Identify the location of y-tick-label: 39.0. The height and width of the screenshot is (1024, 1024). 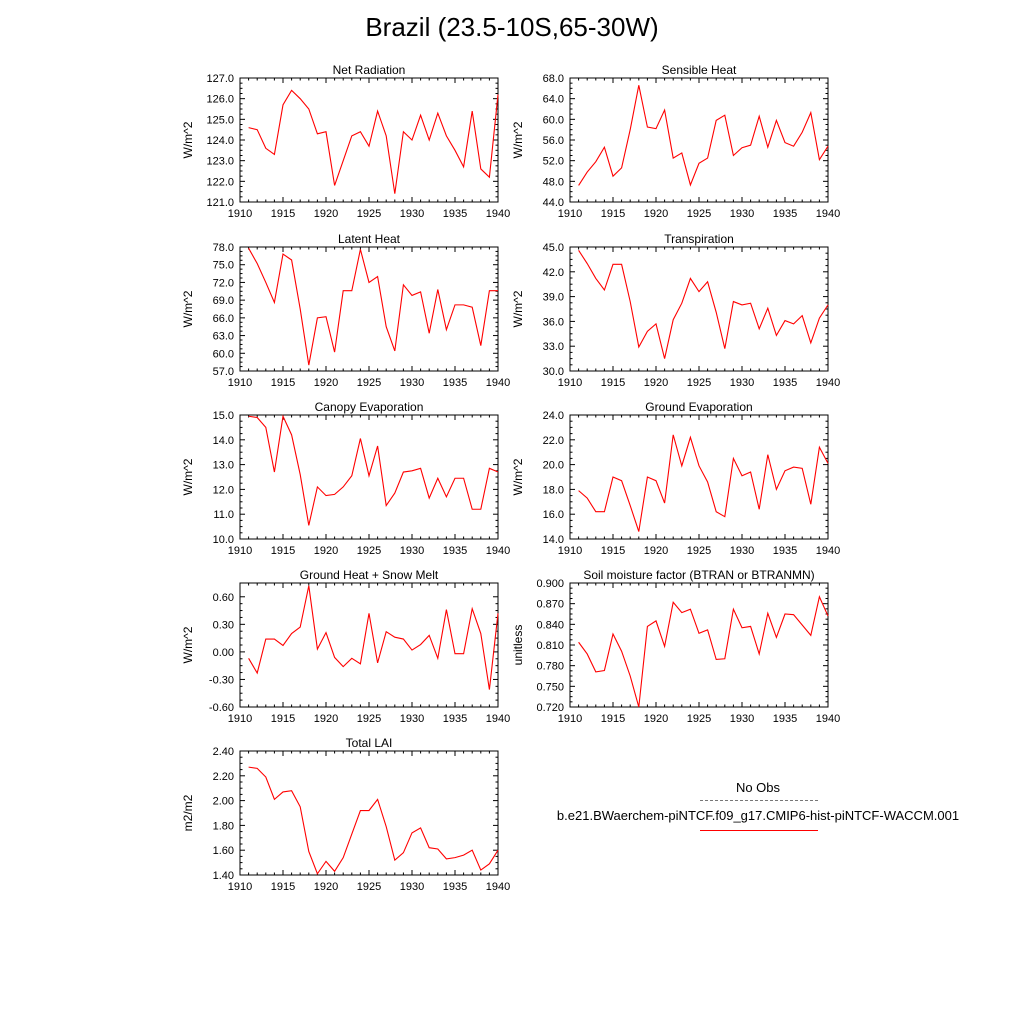
(553, 298).